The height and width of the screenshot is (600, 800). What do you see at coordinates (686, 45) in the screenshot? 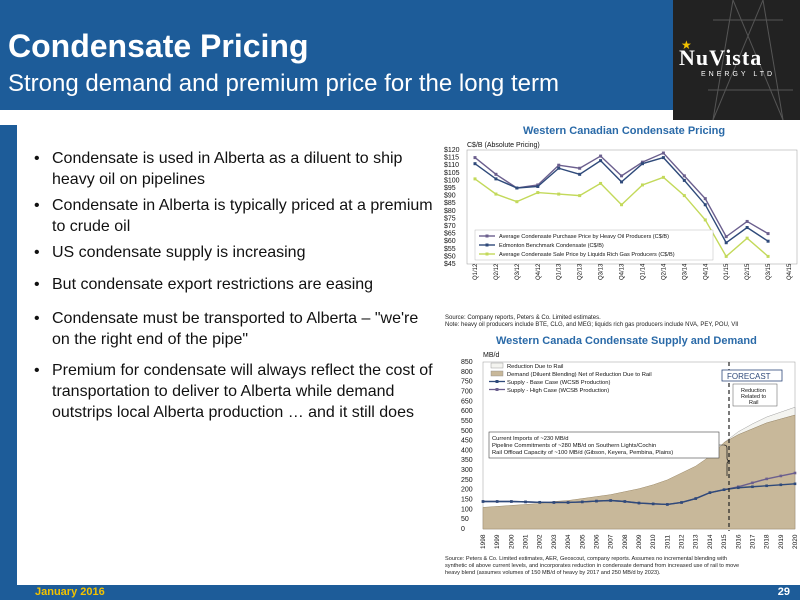
I see `star-icon: ★` at bounding box center [686, 45].